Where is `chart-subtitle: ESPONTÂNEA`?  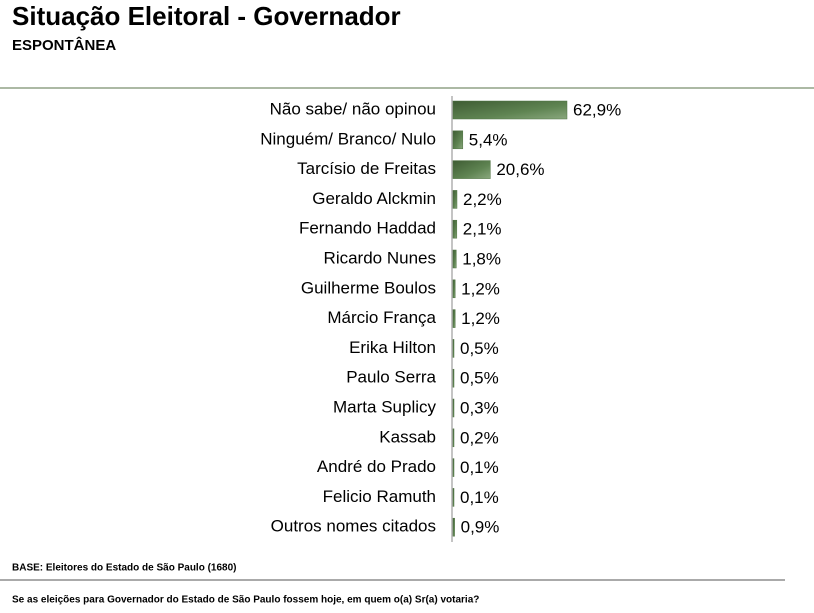 chart-subtitle: ESPONTÂNEA is located at coordinates (64, 45).